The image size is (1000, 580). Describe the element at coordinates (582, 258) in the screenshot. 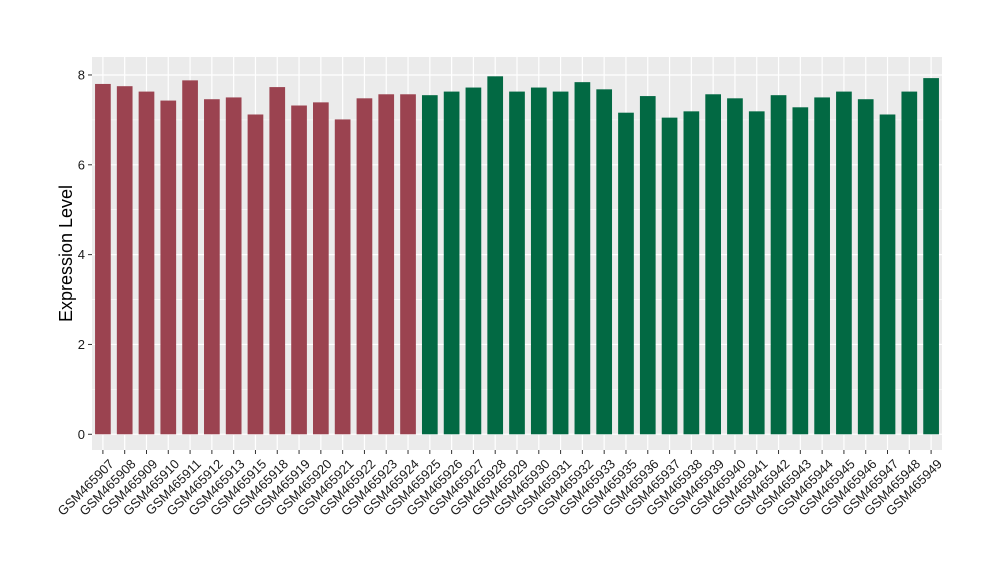

I see `bar-GSM465932` at that location.